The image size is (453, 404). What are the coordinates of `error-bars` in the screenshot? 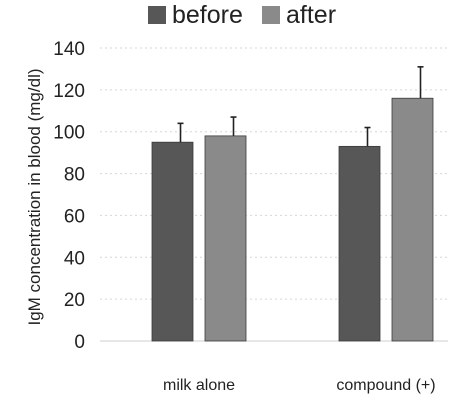 It's located at (300, 106).